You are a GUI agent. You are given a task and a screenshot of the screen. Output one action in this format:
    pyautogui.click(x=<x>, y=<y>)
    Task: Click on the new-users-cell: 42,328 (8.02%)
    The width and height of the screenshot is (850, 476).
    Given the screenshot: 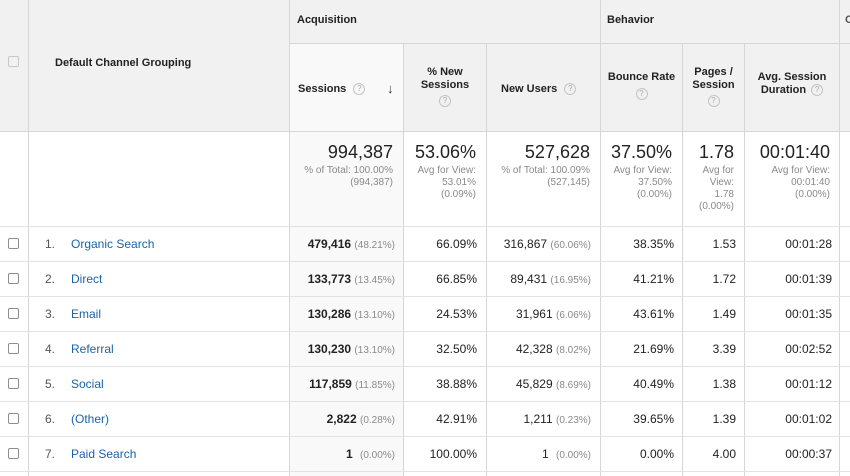 What is the action you would take?
    pyautogui.click(x=539, y=349)
    